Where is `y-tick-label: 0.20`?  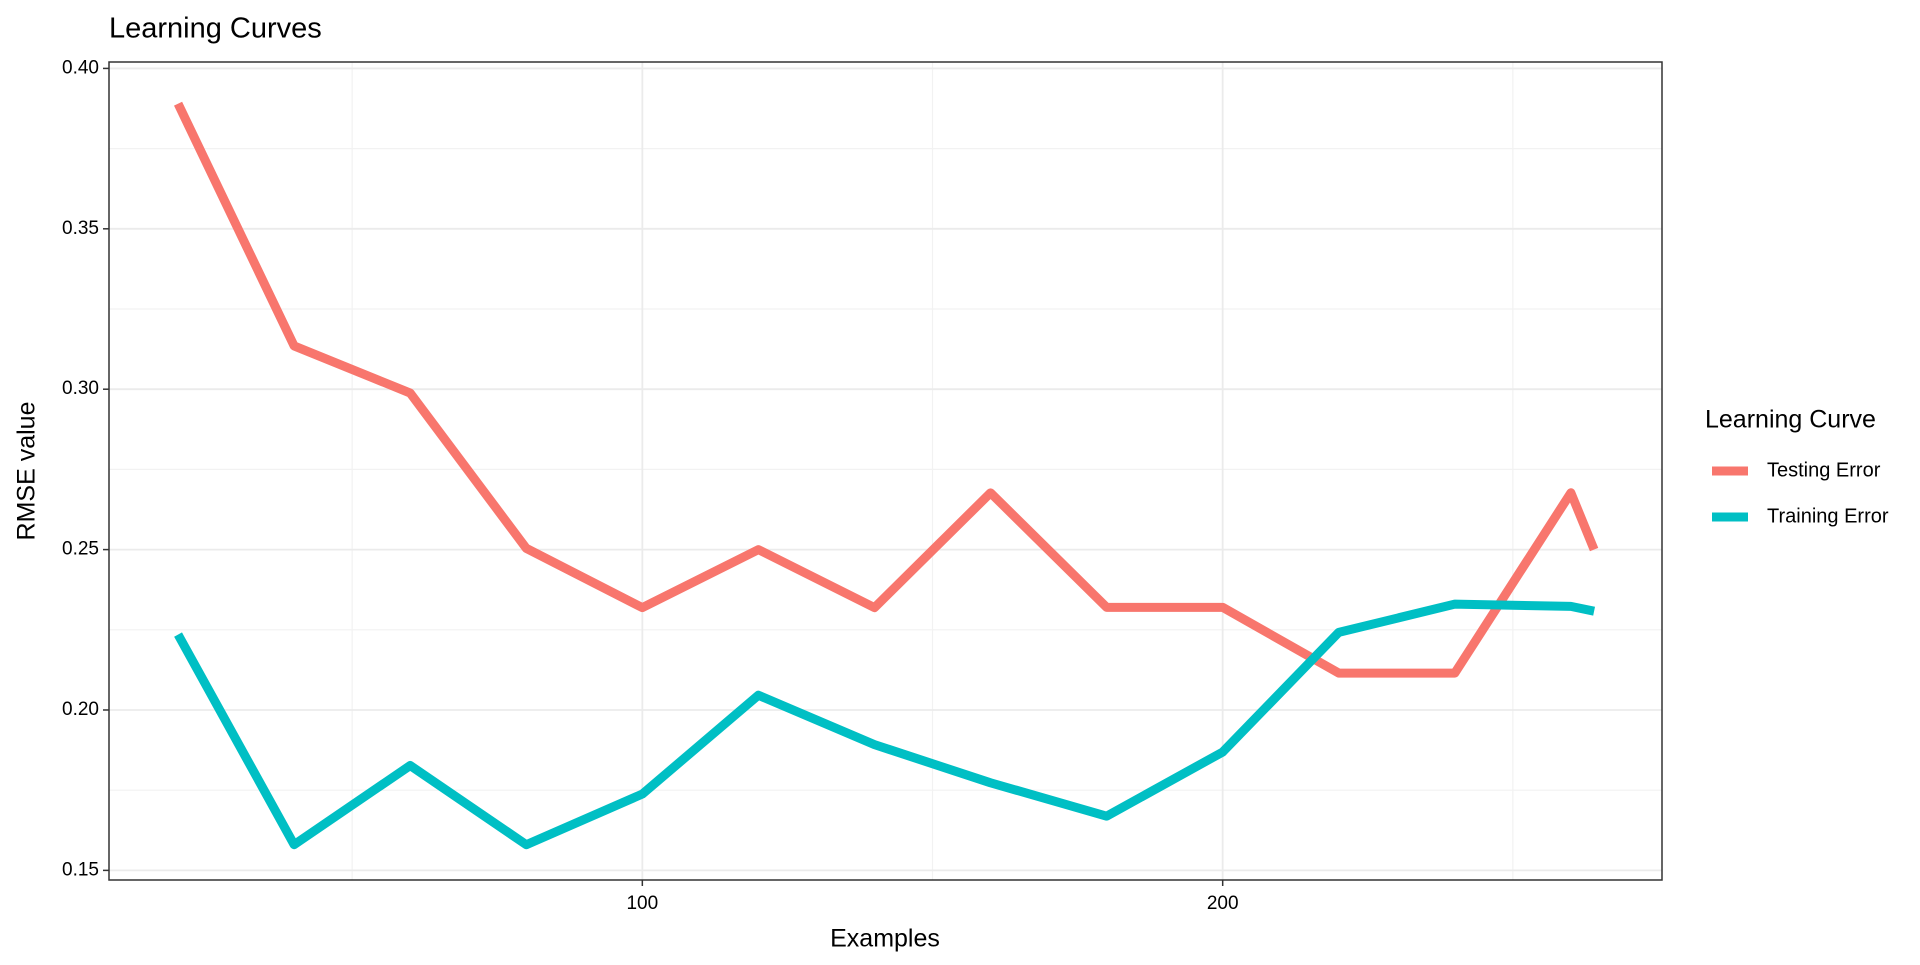
y-tick-label: 0.20 is located at coordinates (80, 709).